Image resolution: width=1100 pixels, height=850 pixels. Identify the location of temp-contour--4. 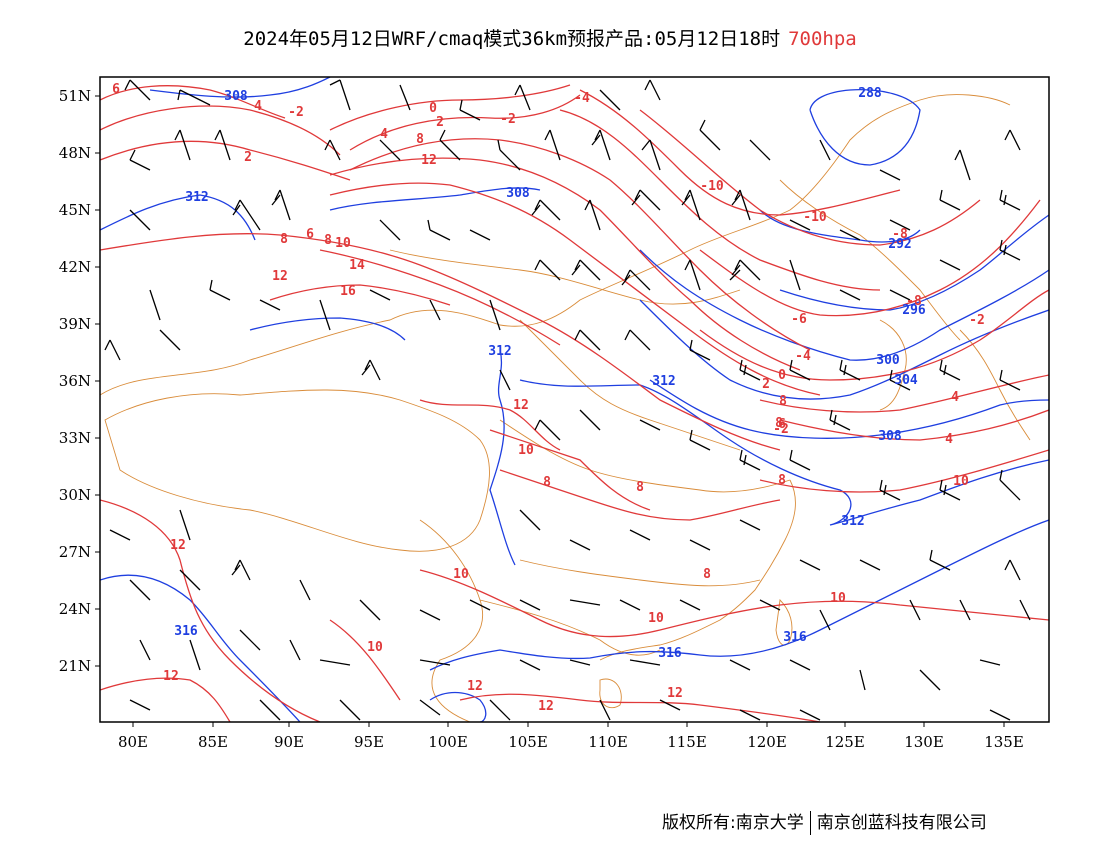
(720, 200).